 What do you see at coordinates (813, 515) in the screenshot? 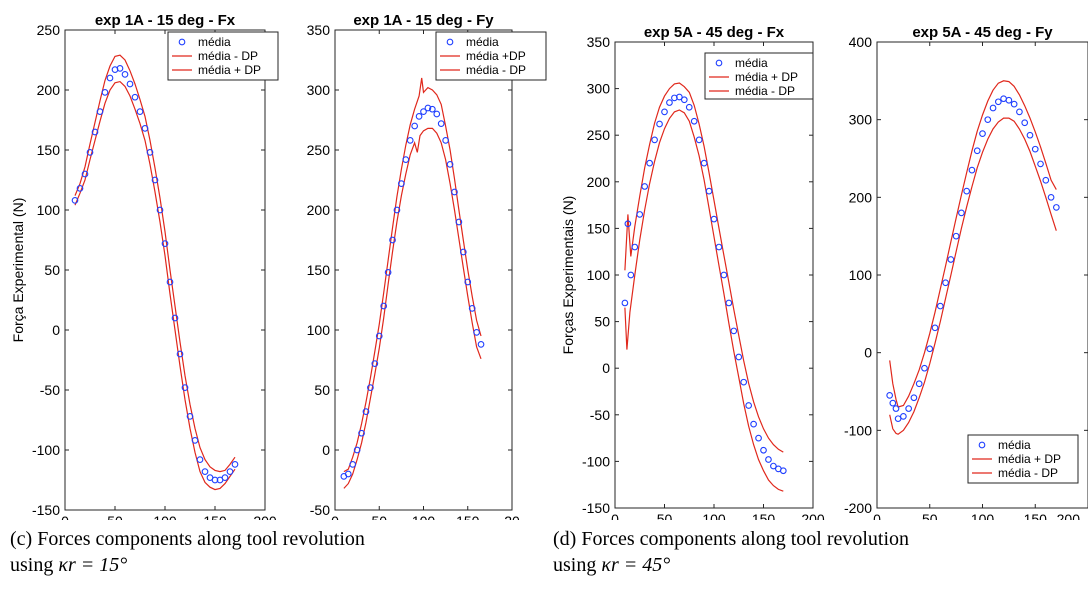
I see `x-tick-label: 200` at bounding box center [813, 515].